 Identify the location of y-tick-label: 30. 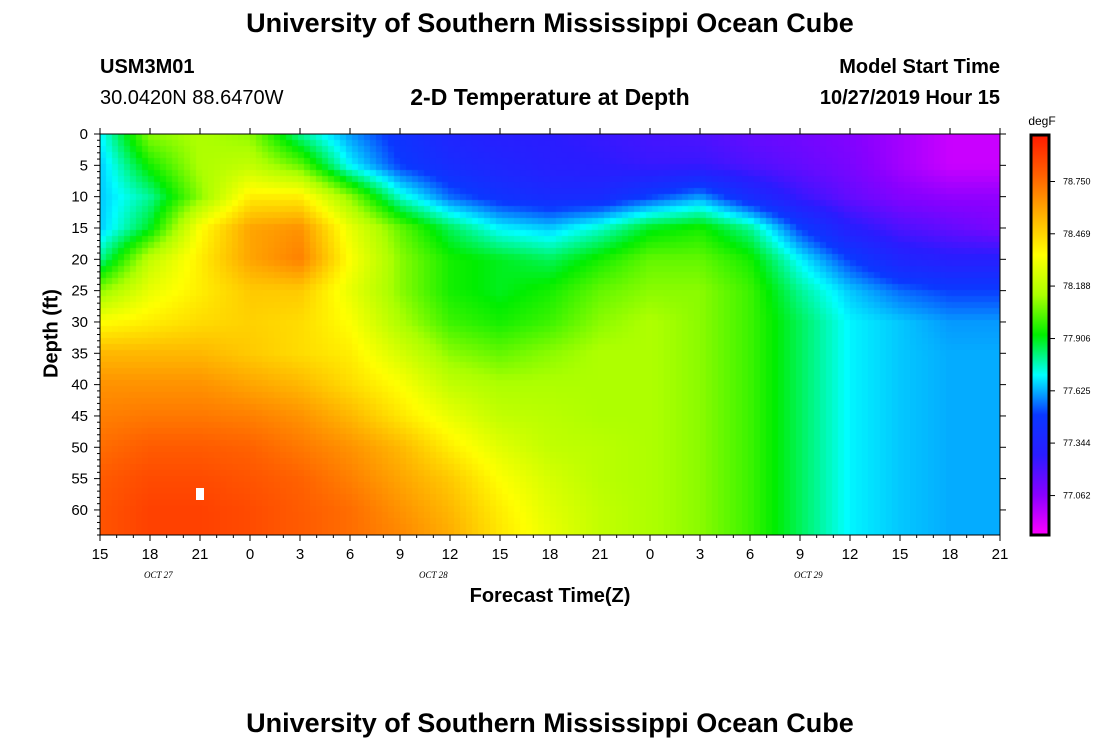
(79, 322).